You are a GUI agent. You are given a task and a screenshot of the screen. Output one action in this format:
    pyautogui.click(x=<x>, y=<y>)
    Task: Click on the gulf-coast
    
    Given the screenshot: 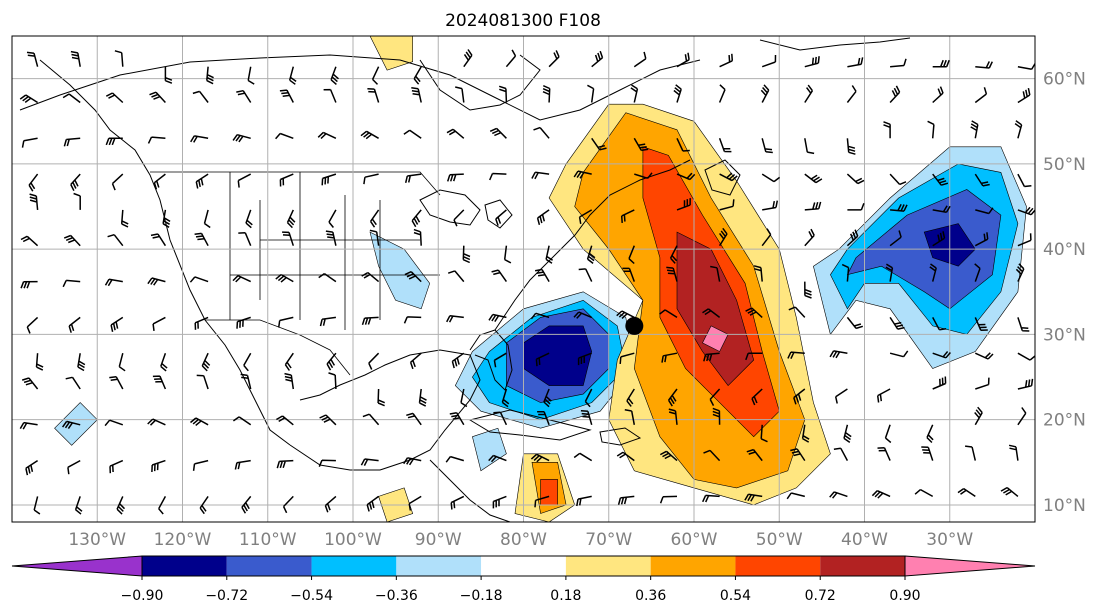 What is the action you would take?
    pyautogui.click(x=385, y=410)
    